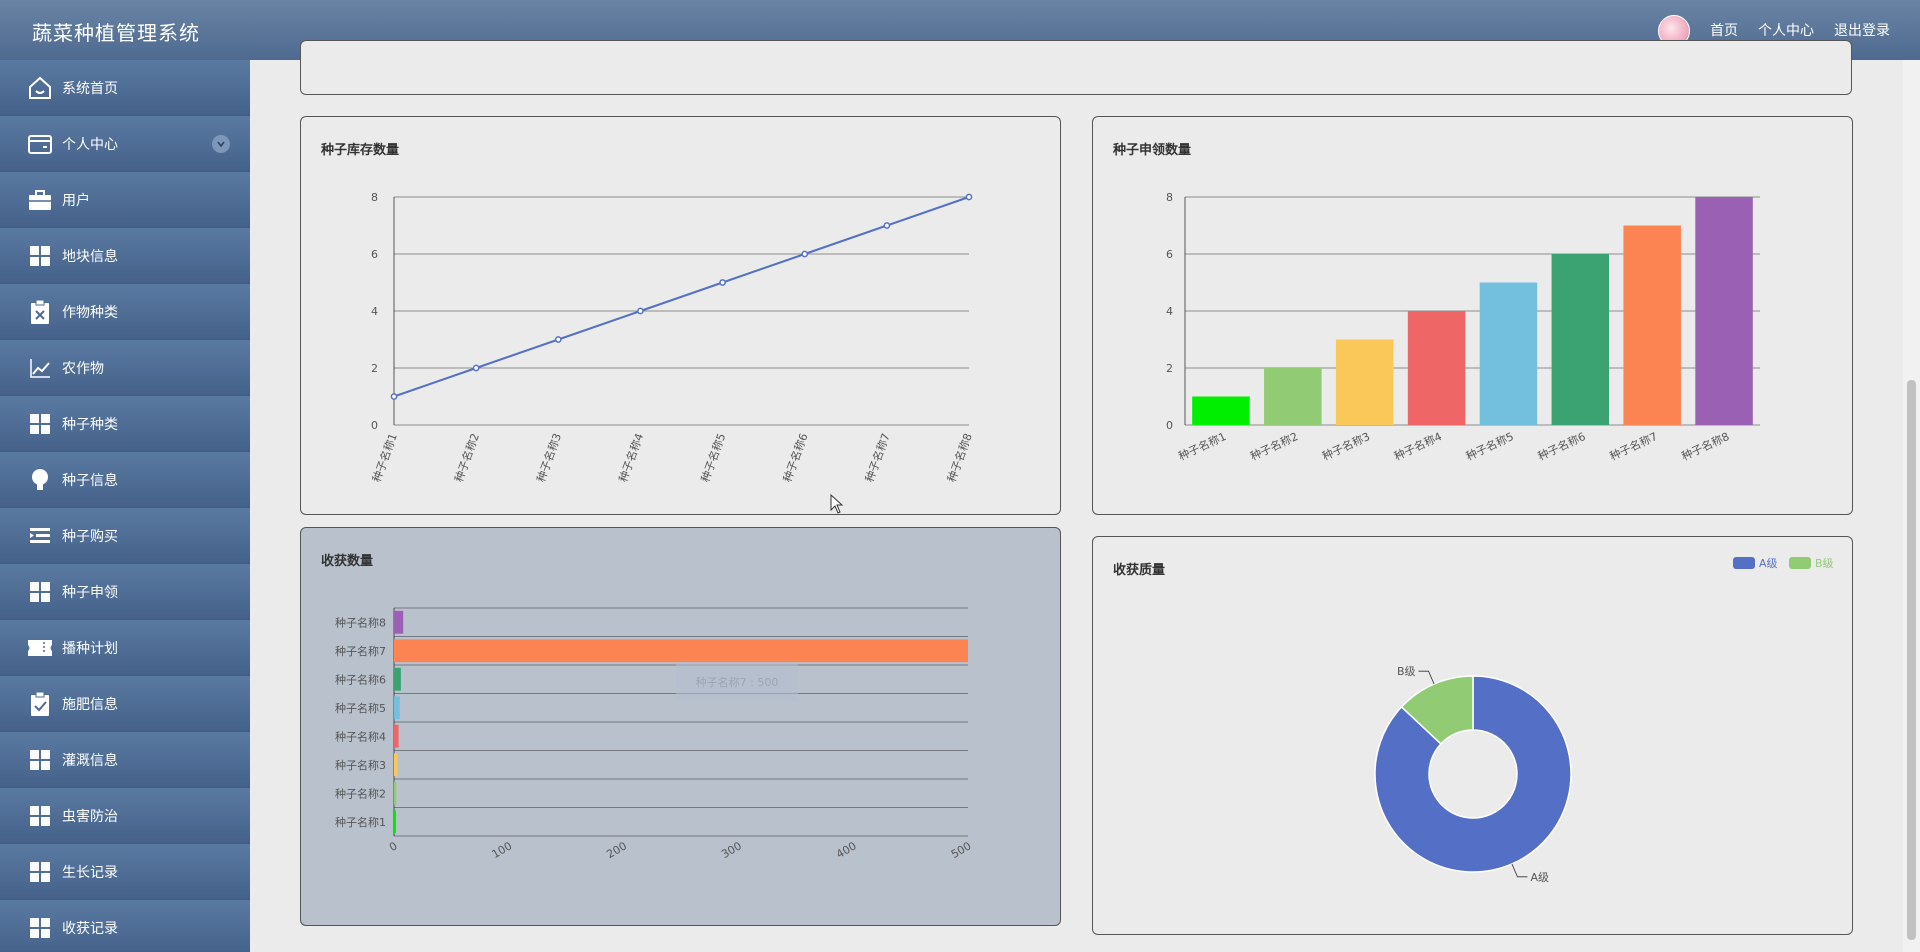  What do you see at coordinates (374, 197) in the screenshot?
I see `y-tick-label: 8` at bounding box center [374, 197].